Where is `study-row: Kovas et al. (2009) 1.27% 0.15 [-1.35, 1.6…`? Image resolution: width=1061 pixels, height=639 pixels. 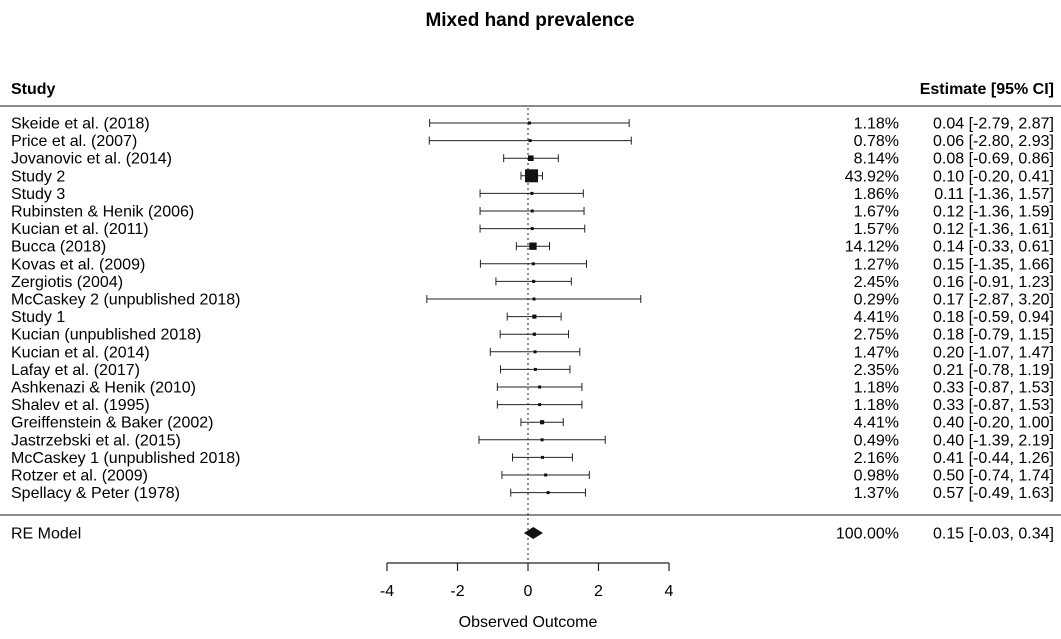
study-row: Kovas et al. (2009) 1.27% 0.15 [-1.35, 1.6… is located at coordinates (532, 264).